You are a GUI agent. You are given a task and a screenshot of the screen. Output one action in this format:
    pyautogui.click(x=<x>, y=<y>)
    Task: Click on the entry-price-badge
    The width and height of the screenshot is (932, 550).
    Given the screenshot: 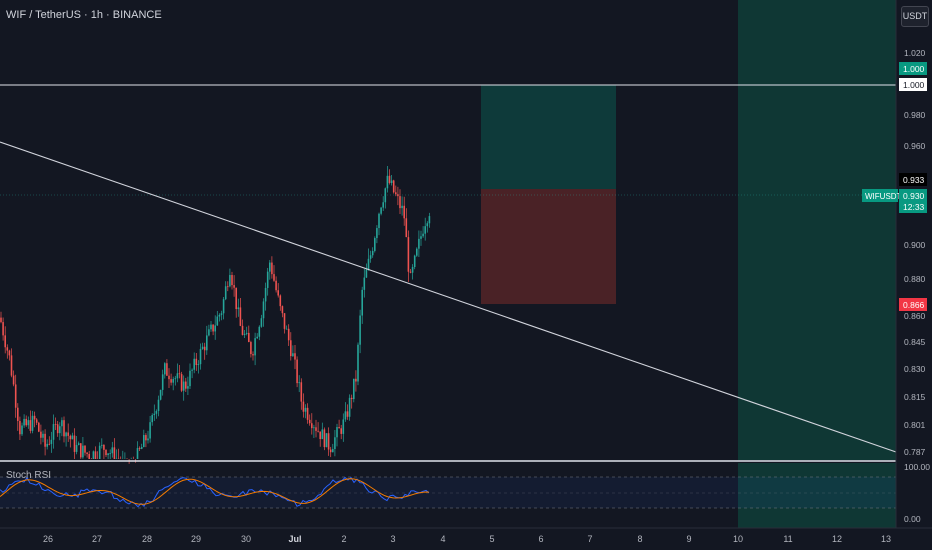 What is the action you would take?
    pyautogui.click(x=913, y=179)
    